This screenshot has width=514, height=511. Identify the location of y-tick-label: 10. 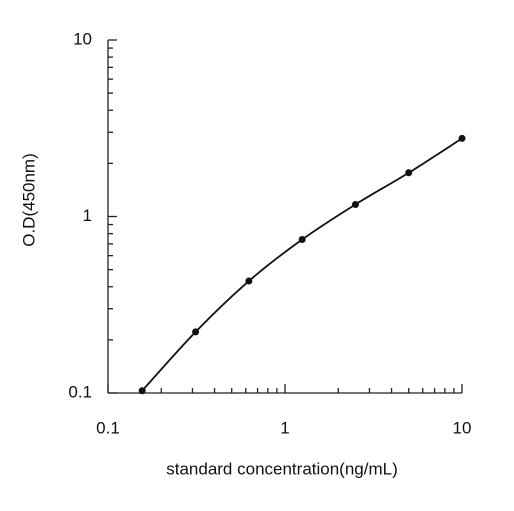
(82, 38).